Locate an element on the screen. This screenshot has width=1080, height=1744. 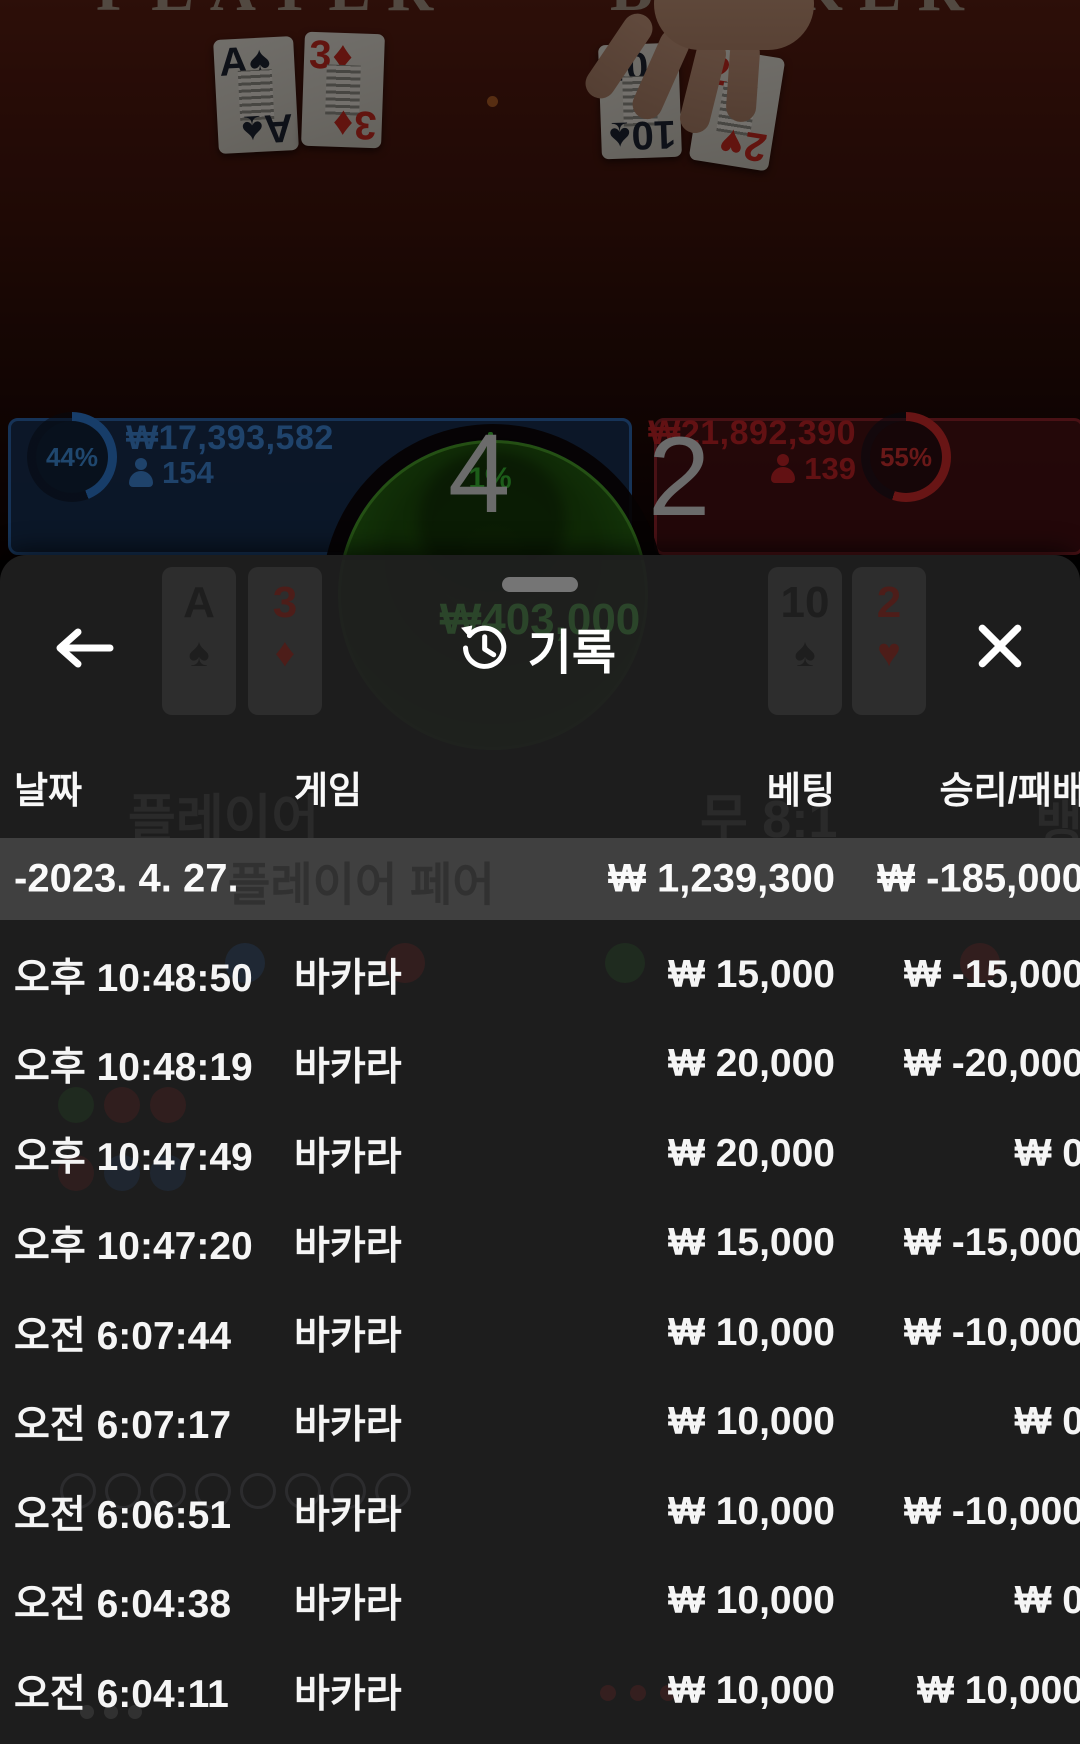
history-row: 오후 10:48:50 바카라 ₩ 15,000 ₩ -15,000 is located at coordinates (540, 975).